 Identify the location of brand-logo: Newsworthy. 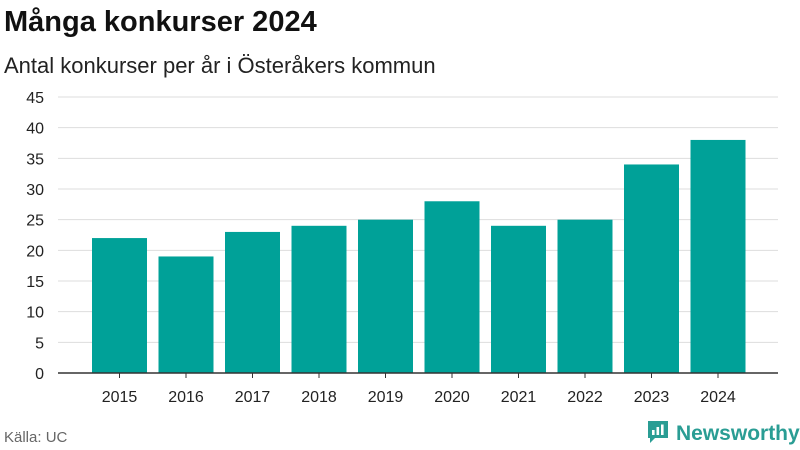
(723, 434).